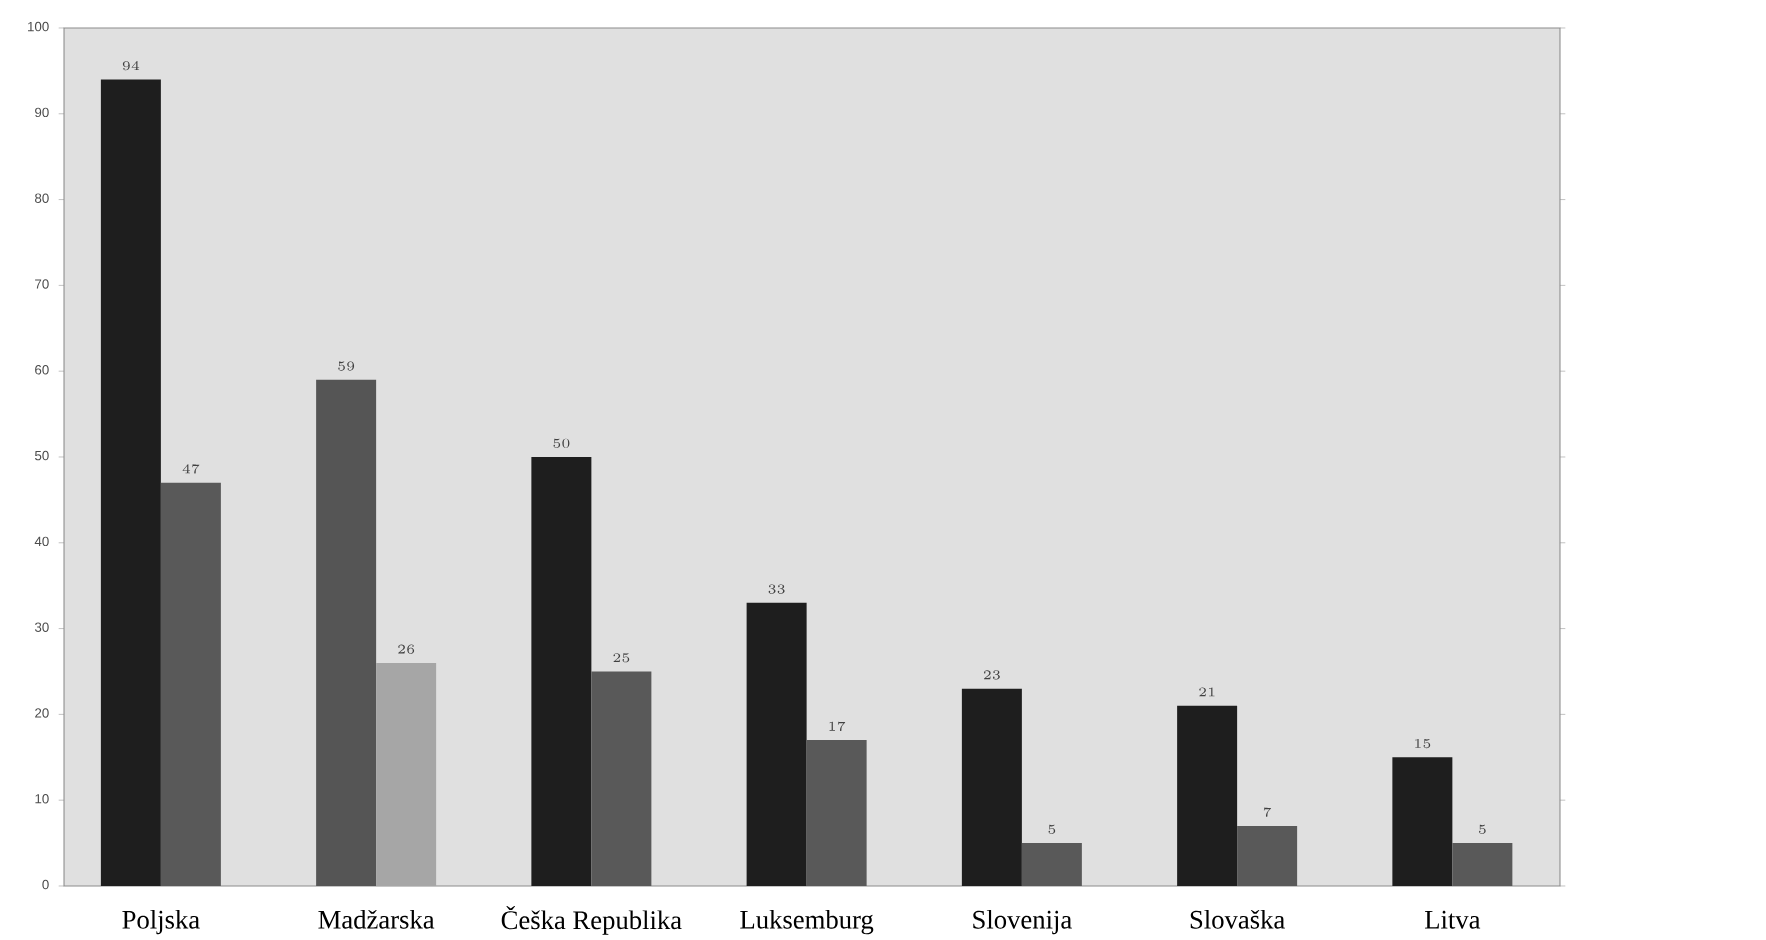  Describe the element at coordinates (1022, 922) in the screenshot. I see `x-tick-label: Slovenija` at that location.